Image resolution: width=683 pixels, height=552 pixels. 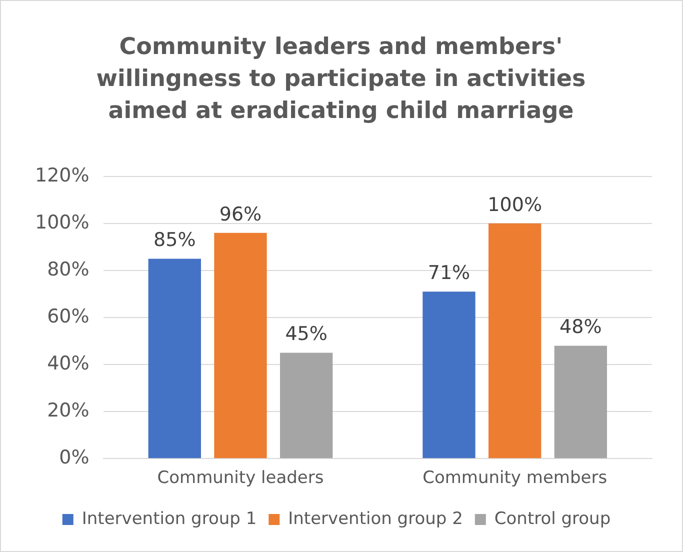 What do you see at coordinates (169, 518) in the screenshot?
I see `legend-label: Intervention group 1` at bounding box center [169, 518].